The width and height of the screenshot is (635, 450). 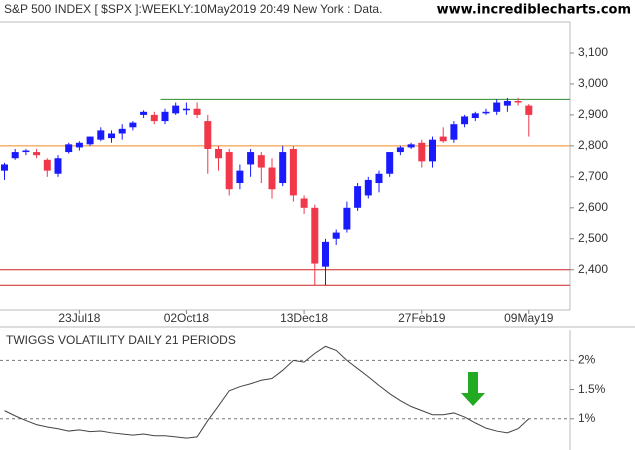 I want to click on y-tick-label: 2,700, so click(x=593, y=176).